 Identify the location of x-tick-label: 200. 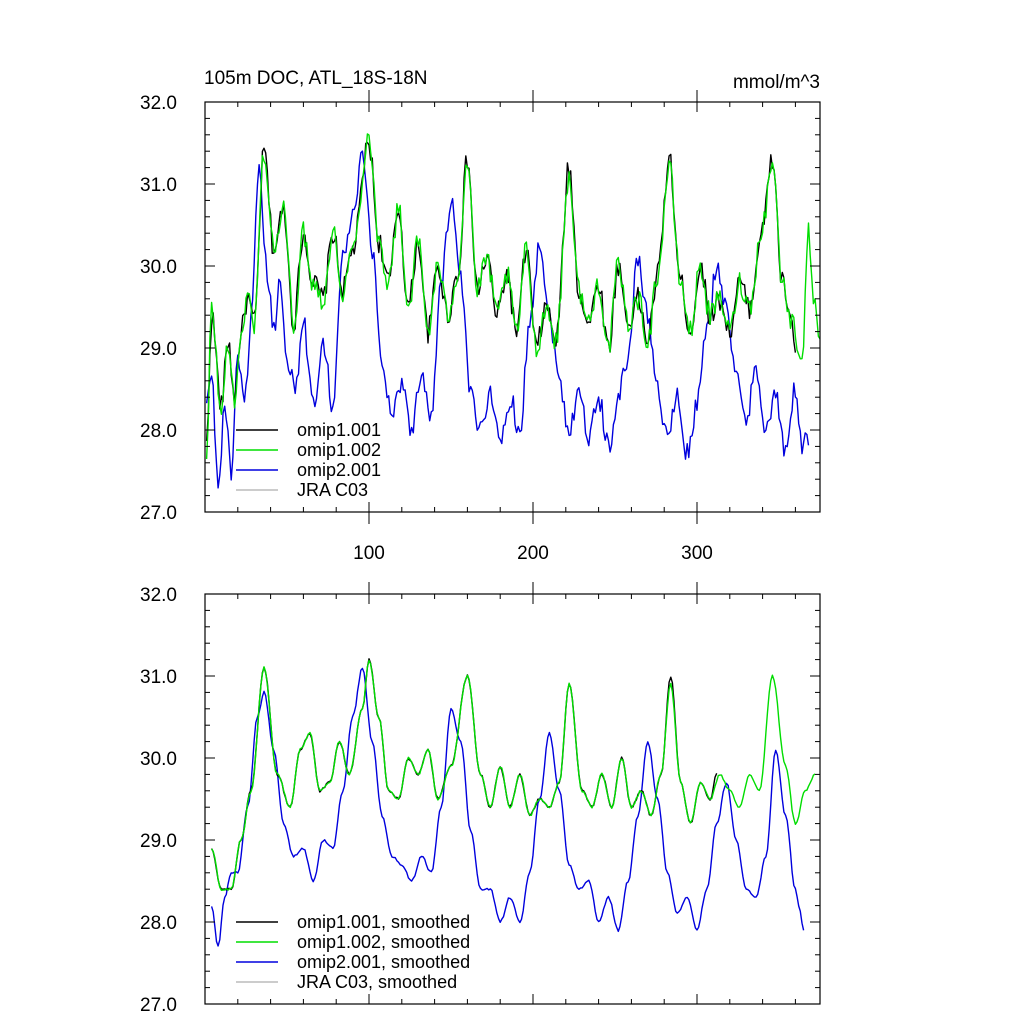
(533, 553).